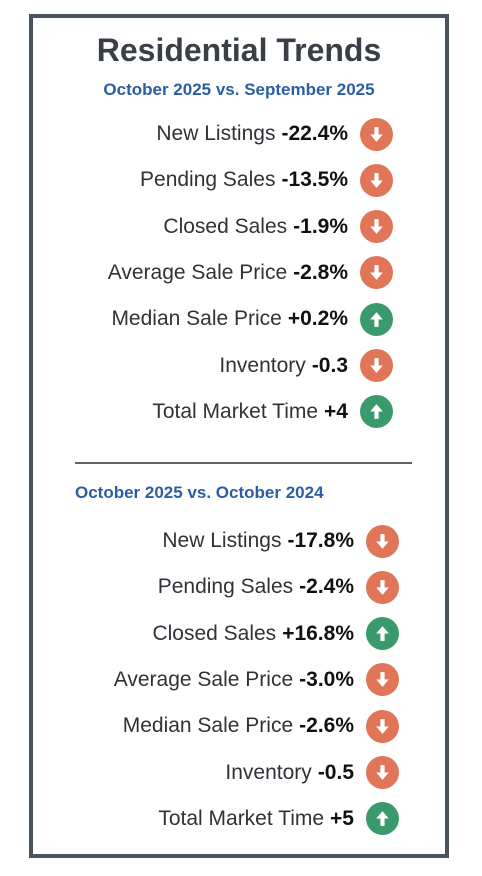 The width and height of the screenshot is (482, 876). Describe the element at coordinates (239, 89) in the screenshot. I see `section1-subtitle: October 2025 vs. September 2025` at that location.